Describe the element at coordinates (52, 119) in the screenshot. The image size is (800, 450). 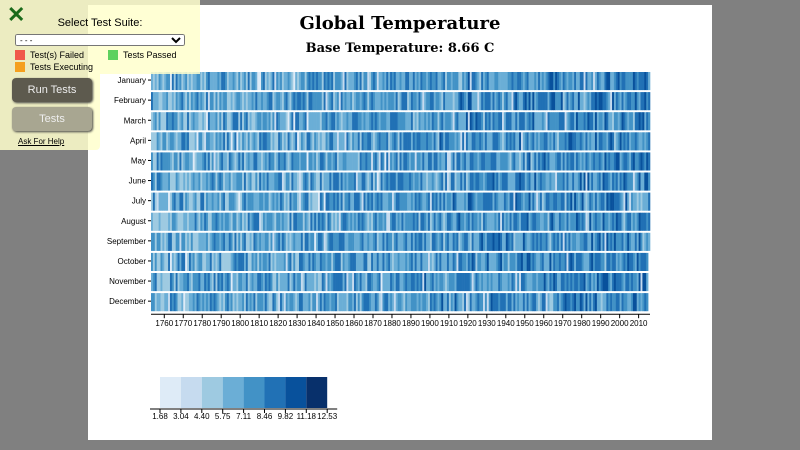
I see `tests-button: Tests` at that location.